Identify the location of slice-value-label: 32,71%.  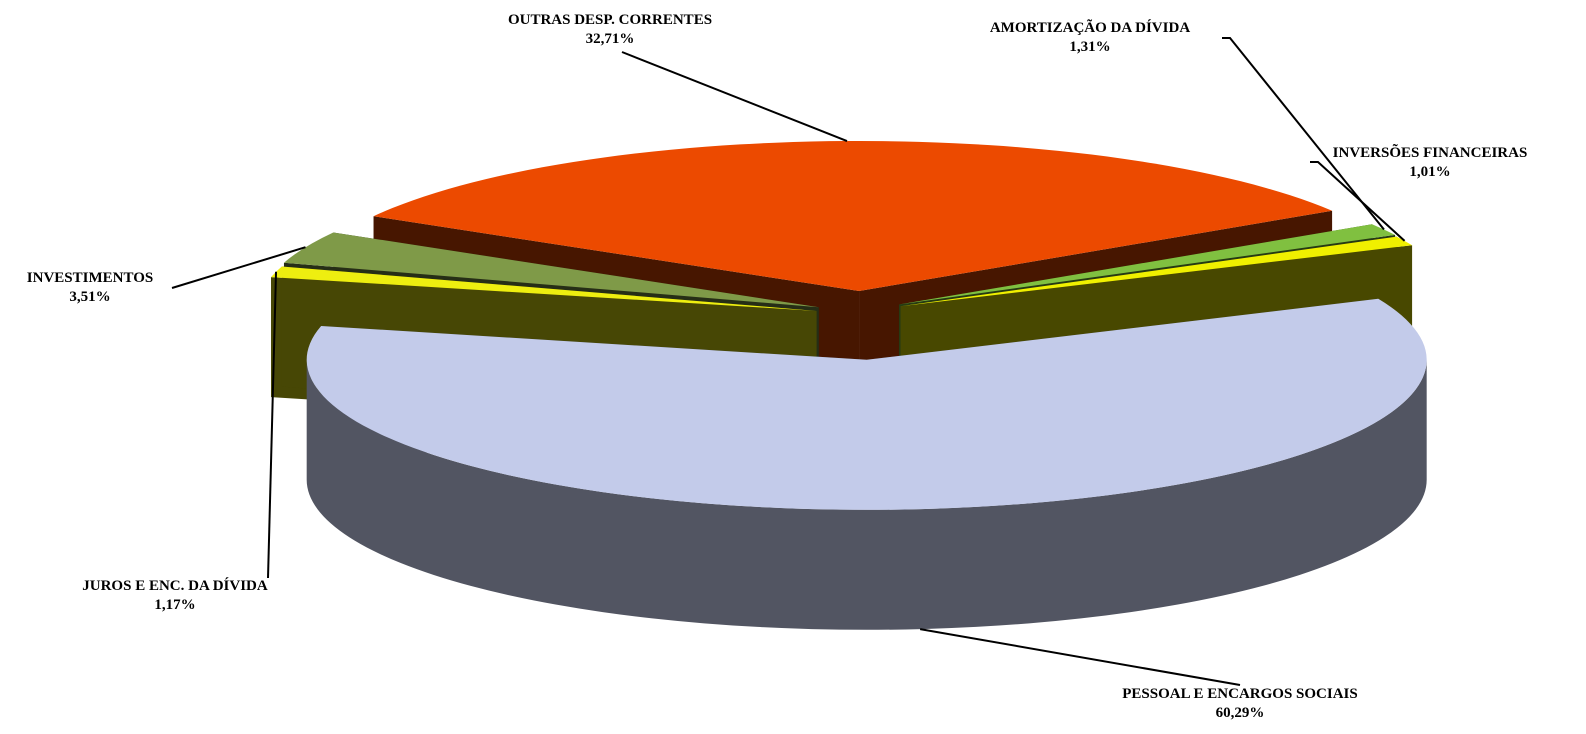
(610, 39).